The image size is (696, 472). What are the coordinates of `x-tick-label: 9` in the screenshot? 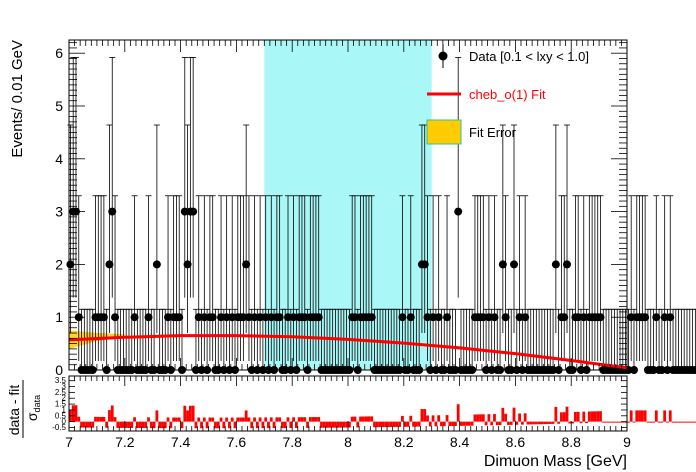 It's located at (627, 442).